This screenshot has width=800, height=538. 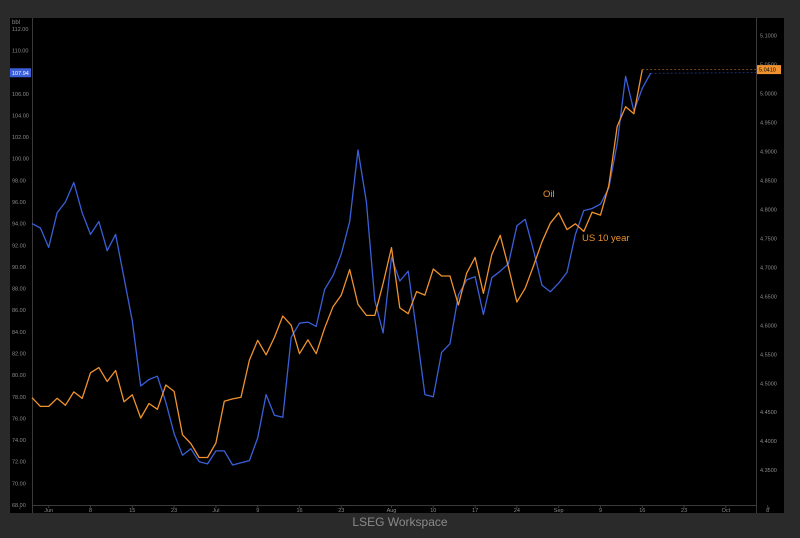 What do you see at coordinates (20, 116) in the screenshot?
I see `left-tick-label: 104.00` at bounding box center [20, 116].